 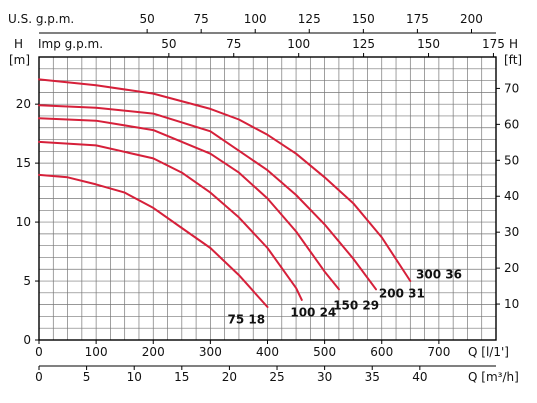 I want to click on top-us-tick-label: 150, so click(x=363, y=19).